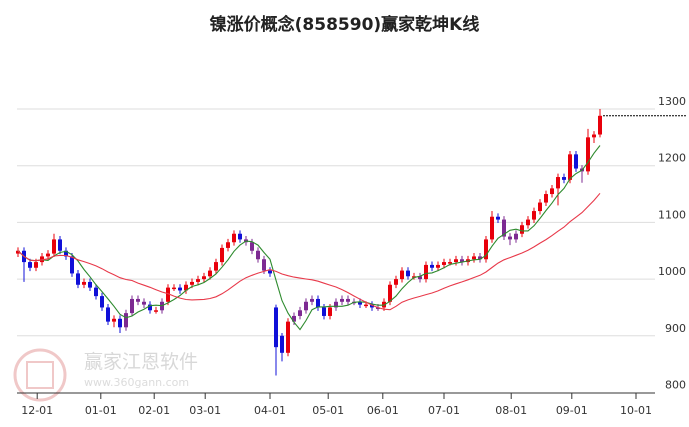 The width and height of the screenshot is (689, 427). Describe the element at coordinates (672, 243) in the screenshot. I see `y-axis: 800 900 1000 1100 1200 1300` at that location.